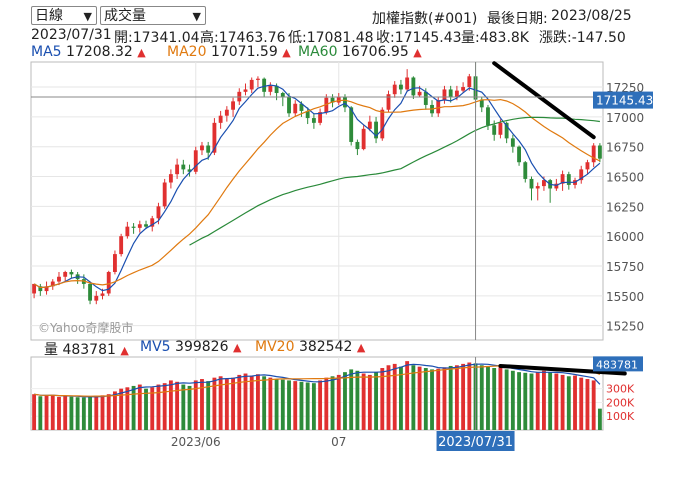  Describe the element at coordinates (620, 402) in the screenshot. I see `volume-tick-label: 200K` at that location.